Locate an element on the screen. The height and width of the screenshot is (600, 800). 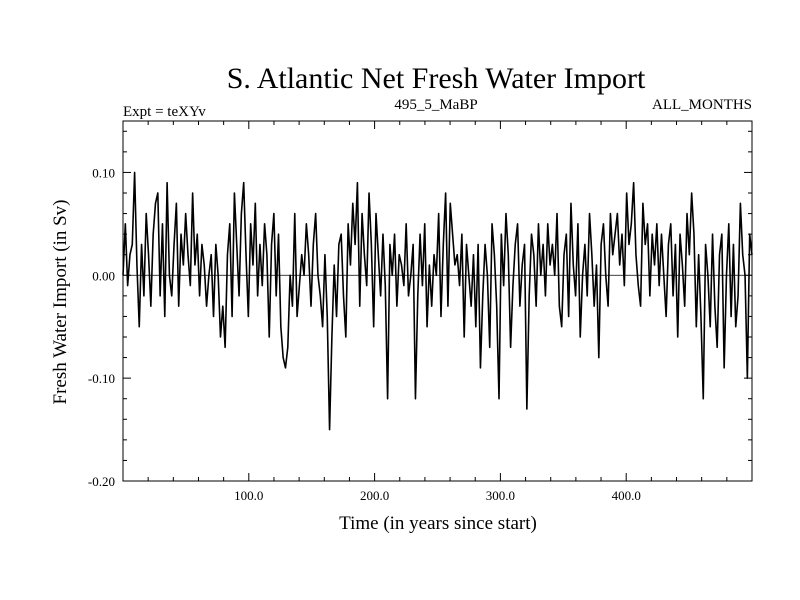
y-axis-label: Fresh Water Import (in Sv) is located at coordinates (60, 302).